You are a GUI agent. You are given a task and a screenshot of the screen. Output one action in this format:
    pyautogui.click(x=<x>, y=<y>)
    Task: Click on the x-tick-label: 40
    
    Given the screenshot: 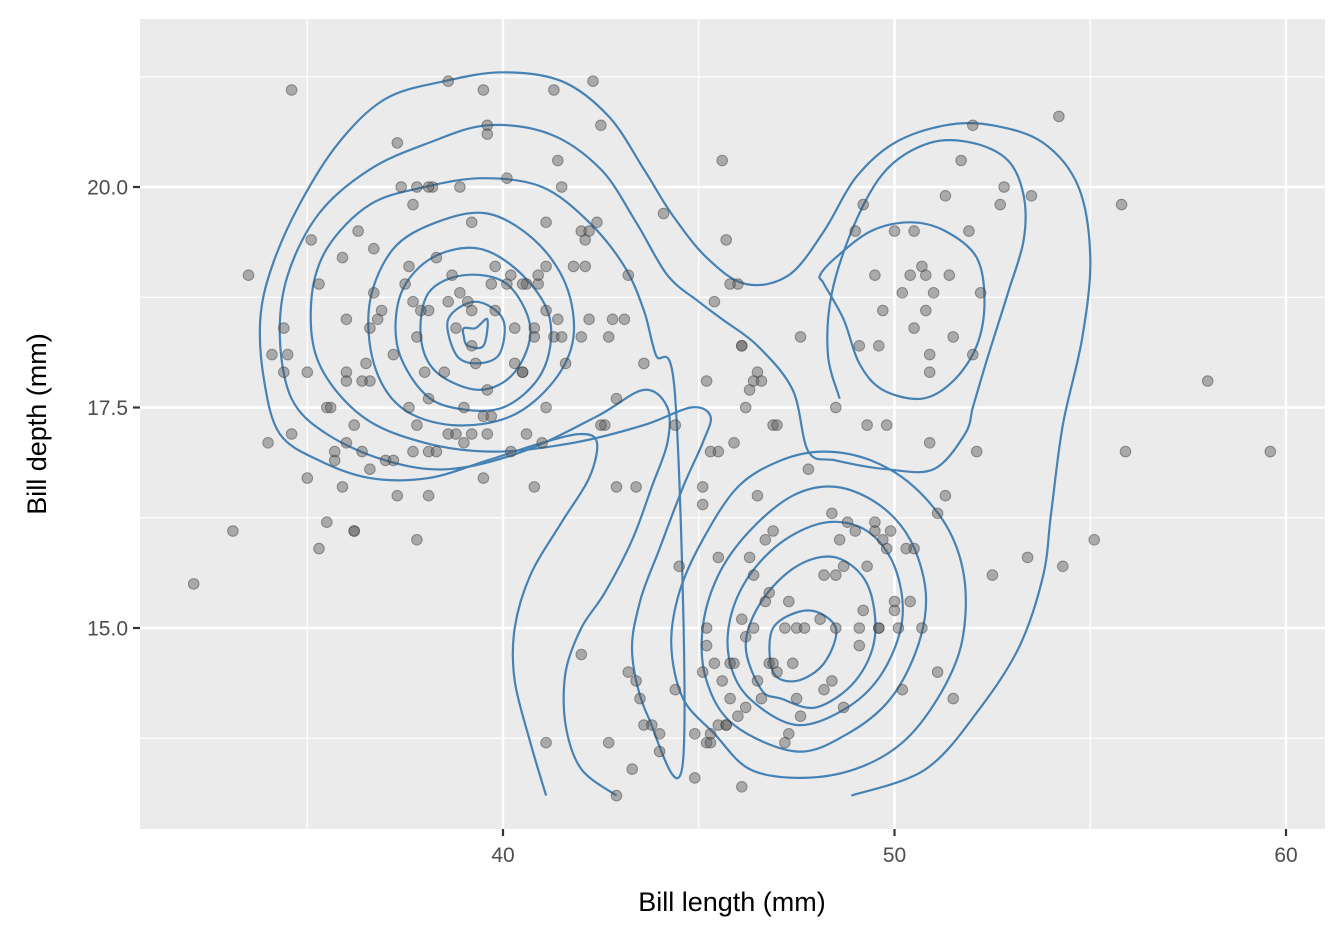 What is the action you would take?
    pyautogui.click(x=502, y=855)
    